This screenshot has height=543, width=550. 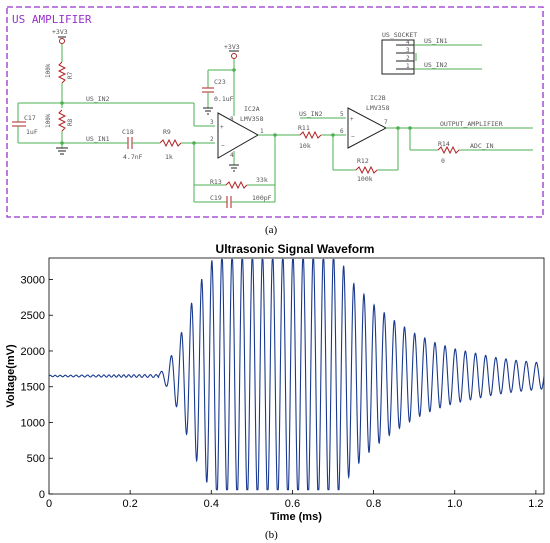 What do you see at coordinates (98, 99) in the screenshot?
I see `net-us-in2-left: US_IN2` at bounding box center [98, 99].